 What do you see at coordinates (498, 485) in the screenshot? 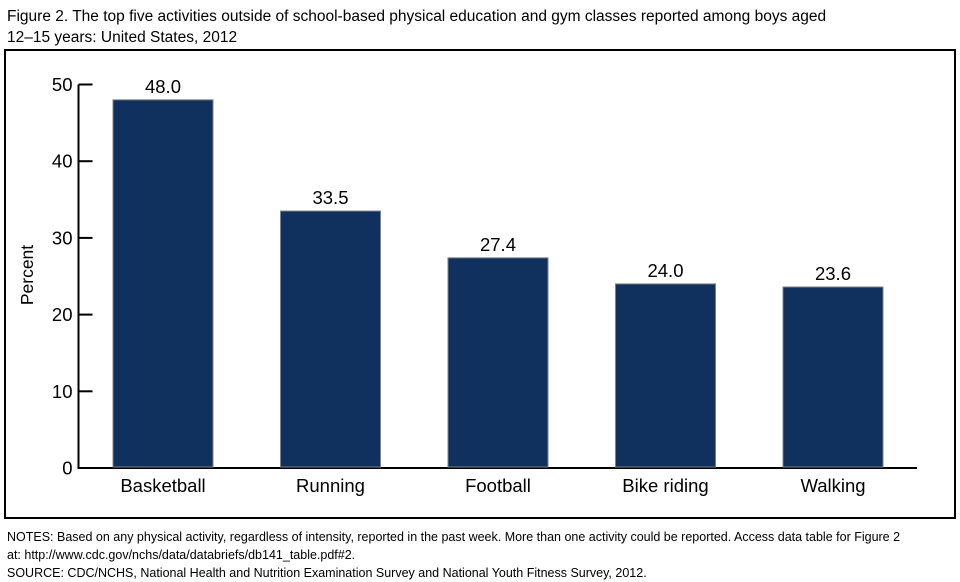
I see `category-label-football: Football` at bounding box center [498, 485].